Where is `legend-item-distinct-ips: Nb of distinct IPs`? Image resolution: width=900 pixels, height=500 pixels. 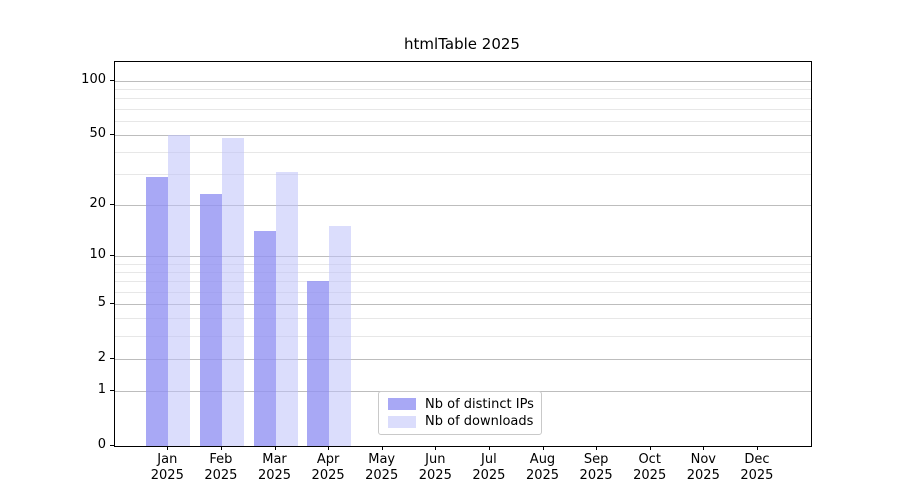 legend-item-distinct-ips: Nb of distinct IPs is located at coordinates (460, 404).